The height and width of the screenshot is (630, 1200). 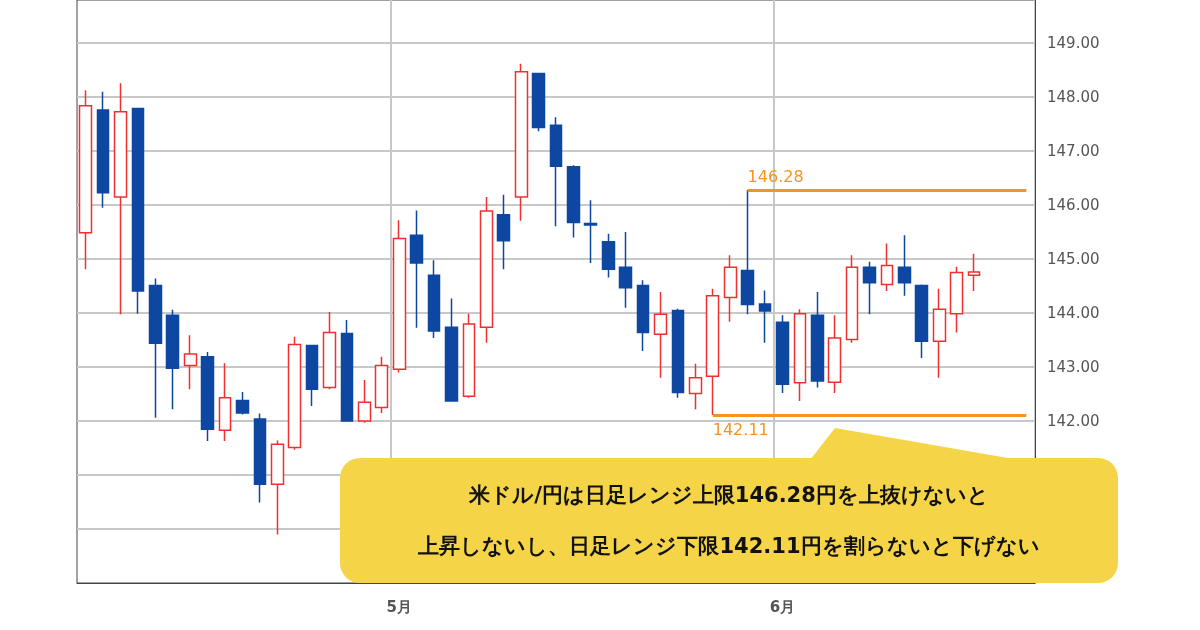 What do you see at coordinates (399, 606) in the screenshot?
I see `x-tick-label: 5月` at bounding box center [399, 606].